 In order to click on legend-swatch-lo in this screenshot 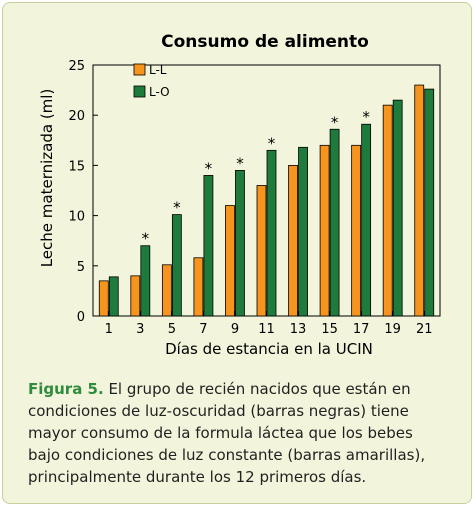, I will do `click(139, 91)`.